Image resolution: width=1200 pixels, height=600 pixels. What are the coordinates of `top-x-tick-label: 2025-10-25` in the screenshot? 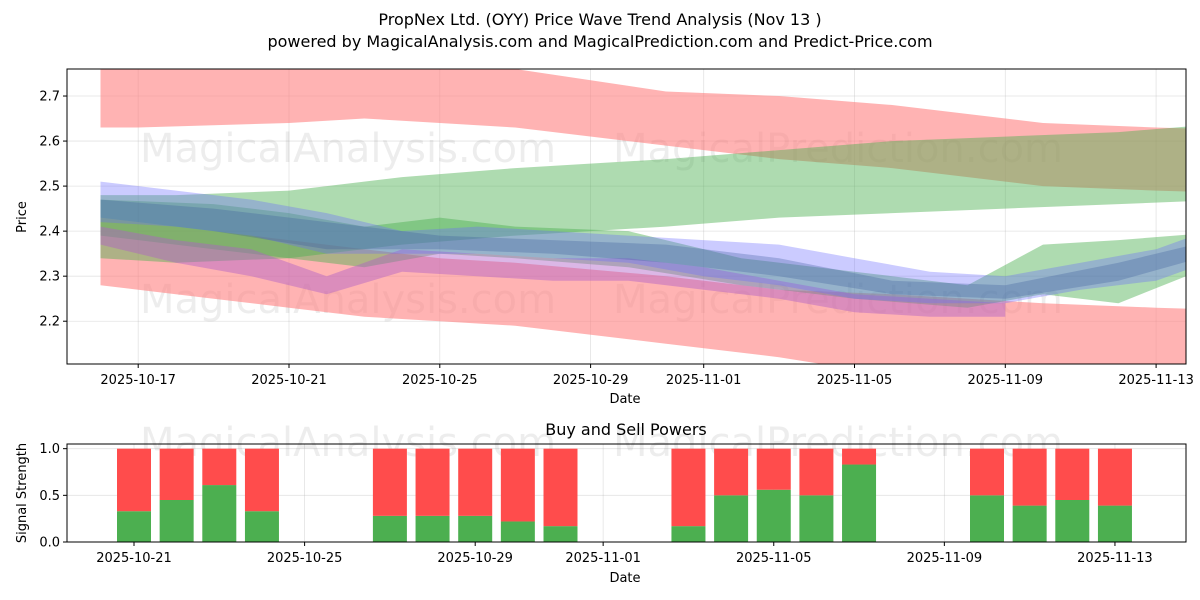 It's located at (440, 380).